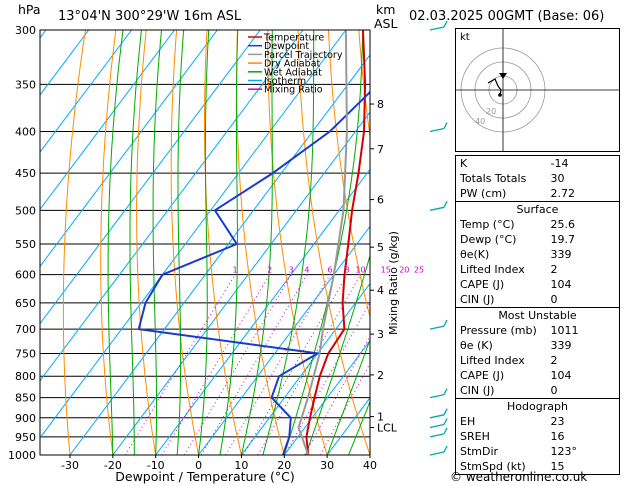 The image size is (629, 486). What do you see at coordinates (204, 476) in the screenshot?
I see `x-axis-title: Dewpoint / Temperature (°C)` at bounding box center [204, 476].